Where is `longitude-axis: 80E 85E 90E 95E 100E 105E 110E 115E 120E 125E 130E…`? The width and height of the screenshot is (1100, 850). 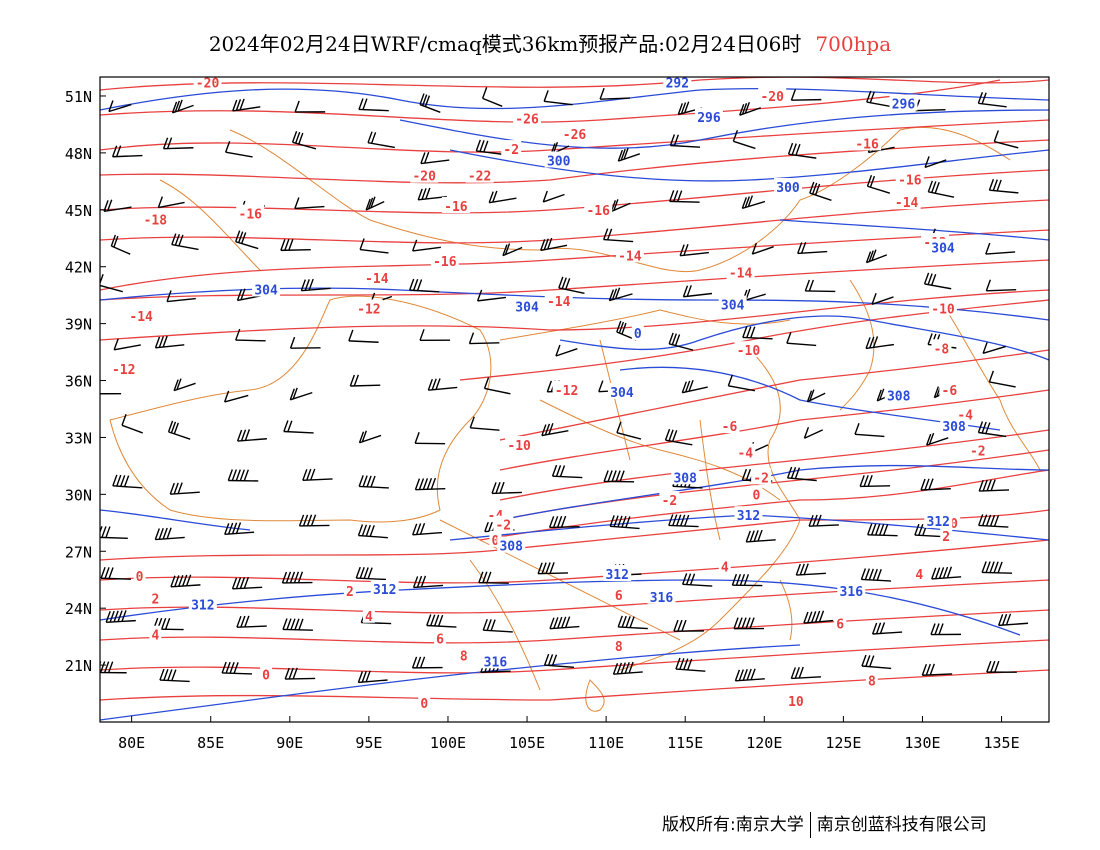
longitude-axis: 80E 85E 90E 95E 100E 105E 110E 115E 120E 125E 130E… is located at coordinates (569, 734).